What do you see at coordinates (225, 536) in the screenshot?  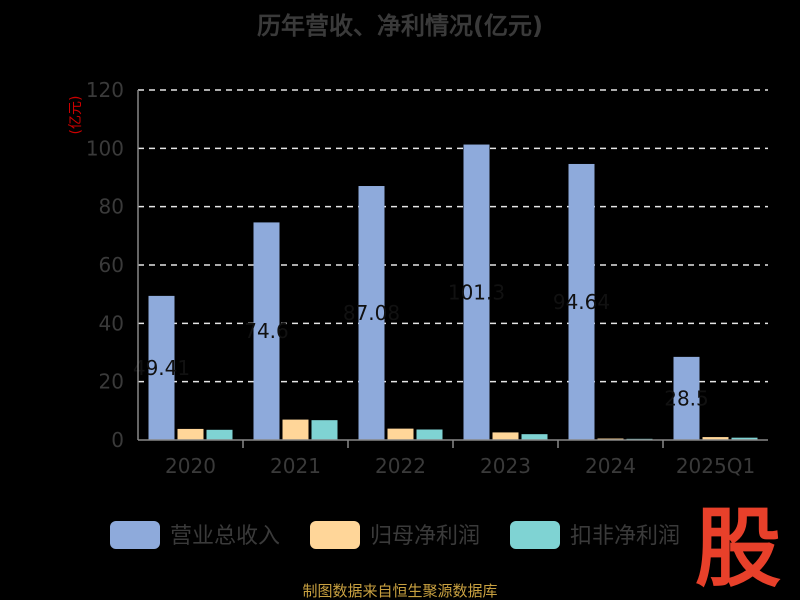 I see `legend-label: 营业总收入` at bounding box center [225, 536].